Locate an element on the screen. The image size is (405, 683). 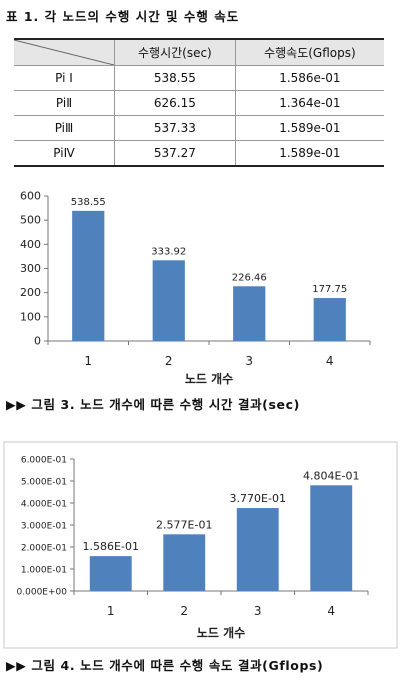
y-tick-label: 200 is located at coordinates (30, 292).